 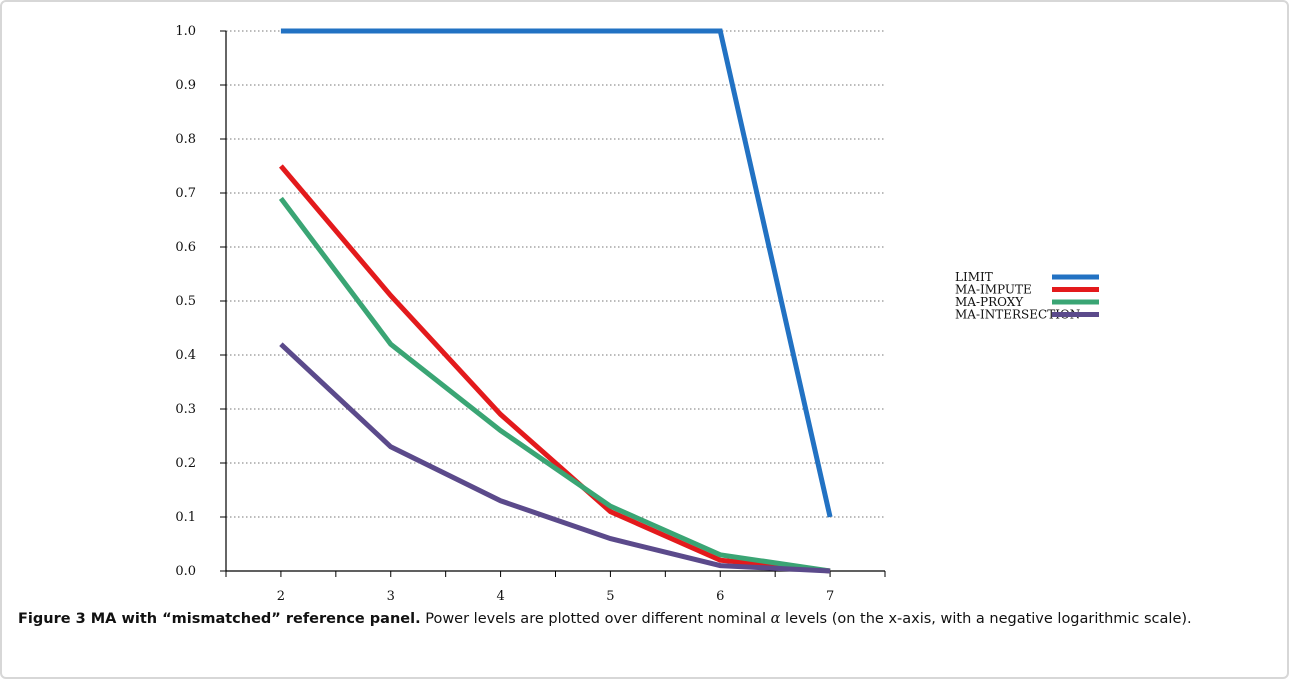 I want to click on x-tick-label: 7, so click(x=830, y=596).